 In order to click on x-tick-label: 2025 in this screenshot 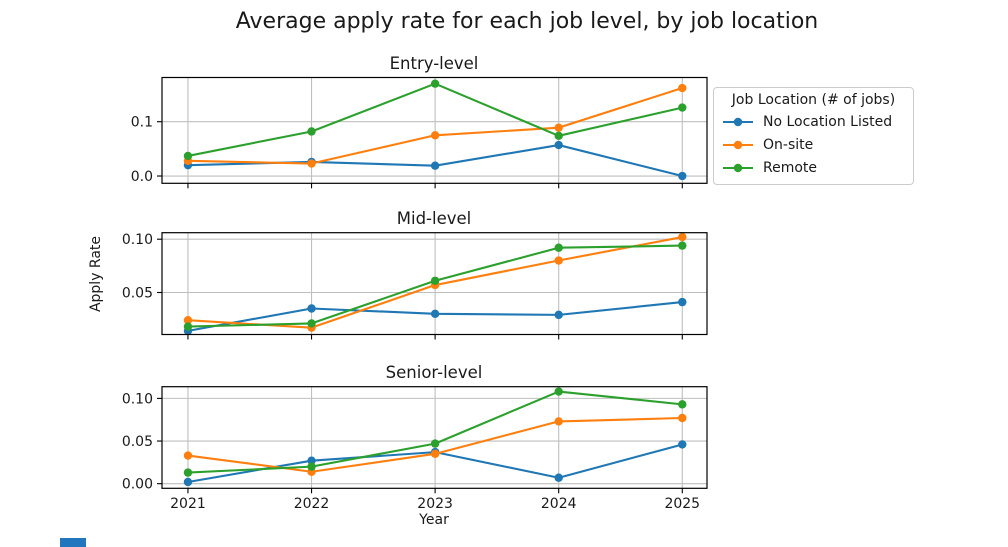, I will do `click(682, 504)`.